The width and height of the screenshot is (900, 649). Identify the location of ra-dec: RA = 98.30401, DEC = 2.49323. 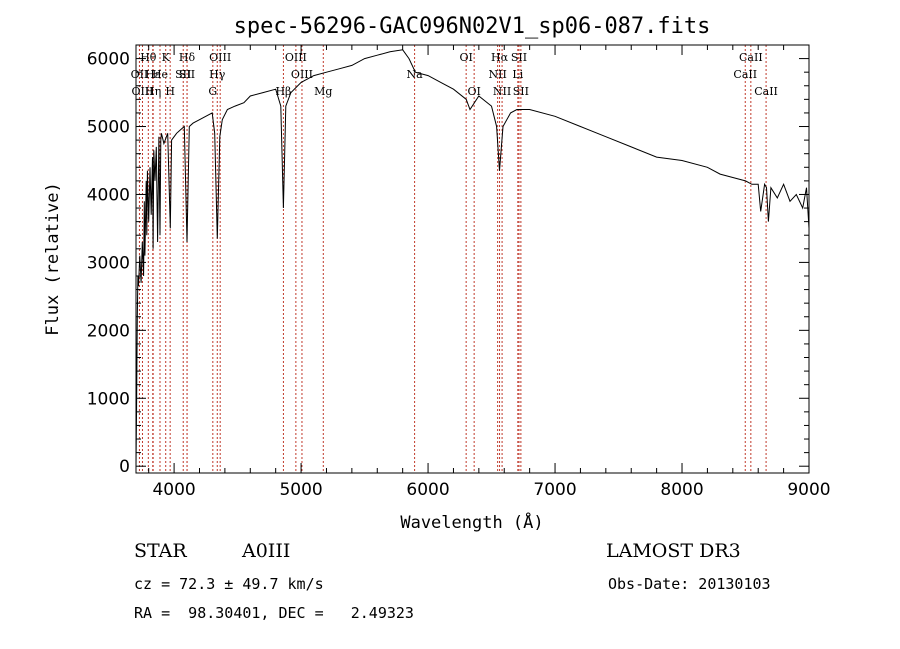
(274, 613).